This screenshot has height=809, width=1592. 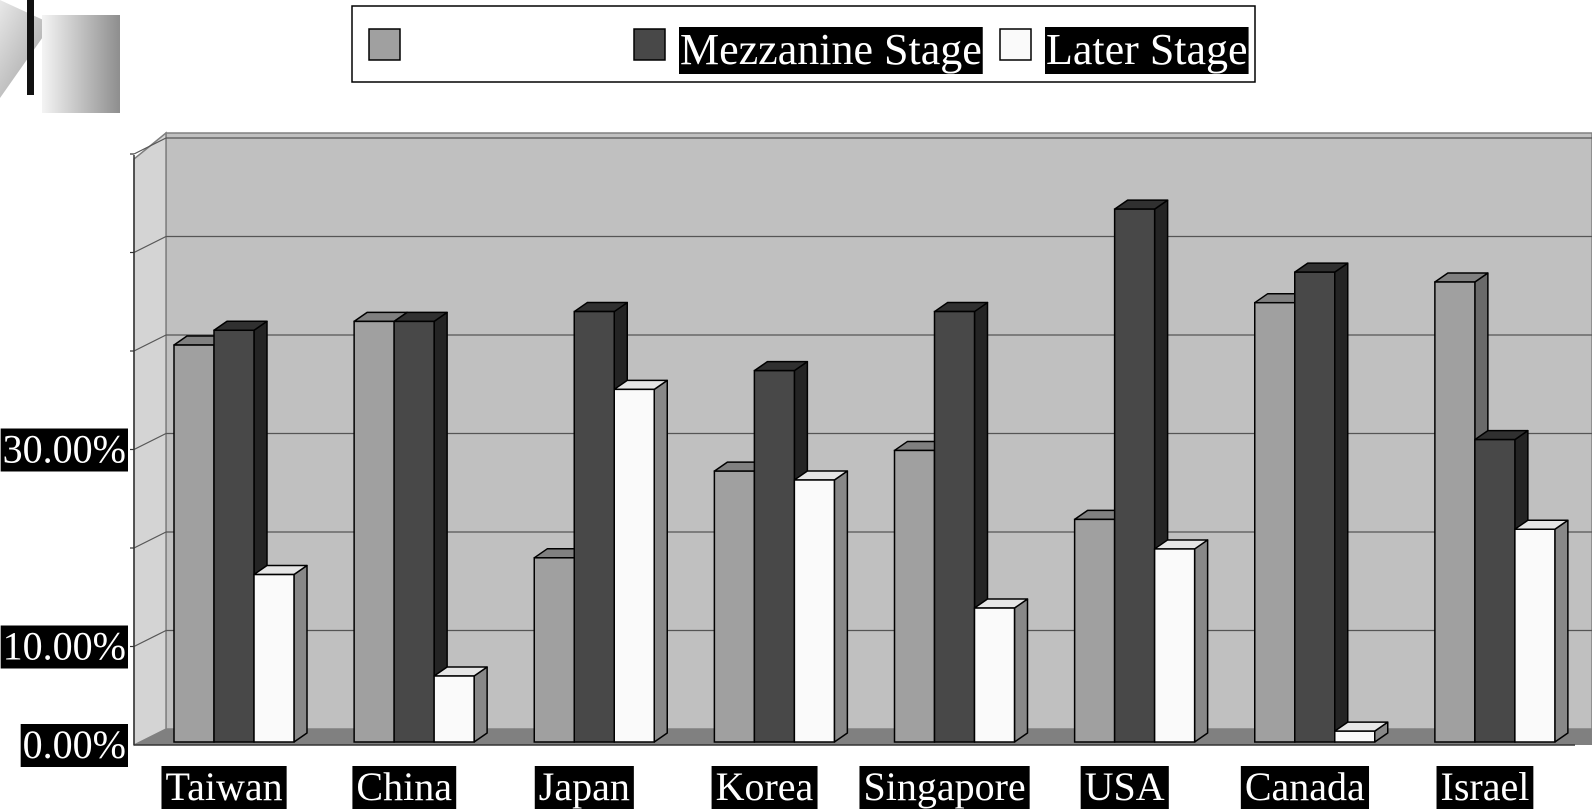 I want to click on svg-text: Korea, so click(x=765, y=786).